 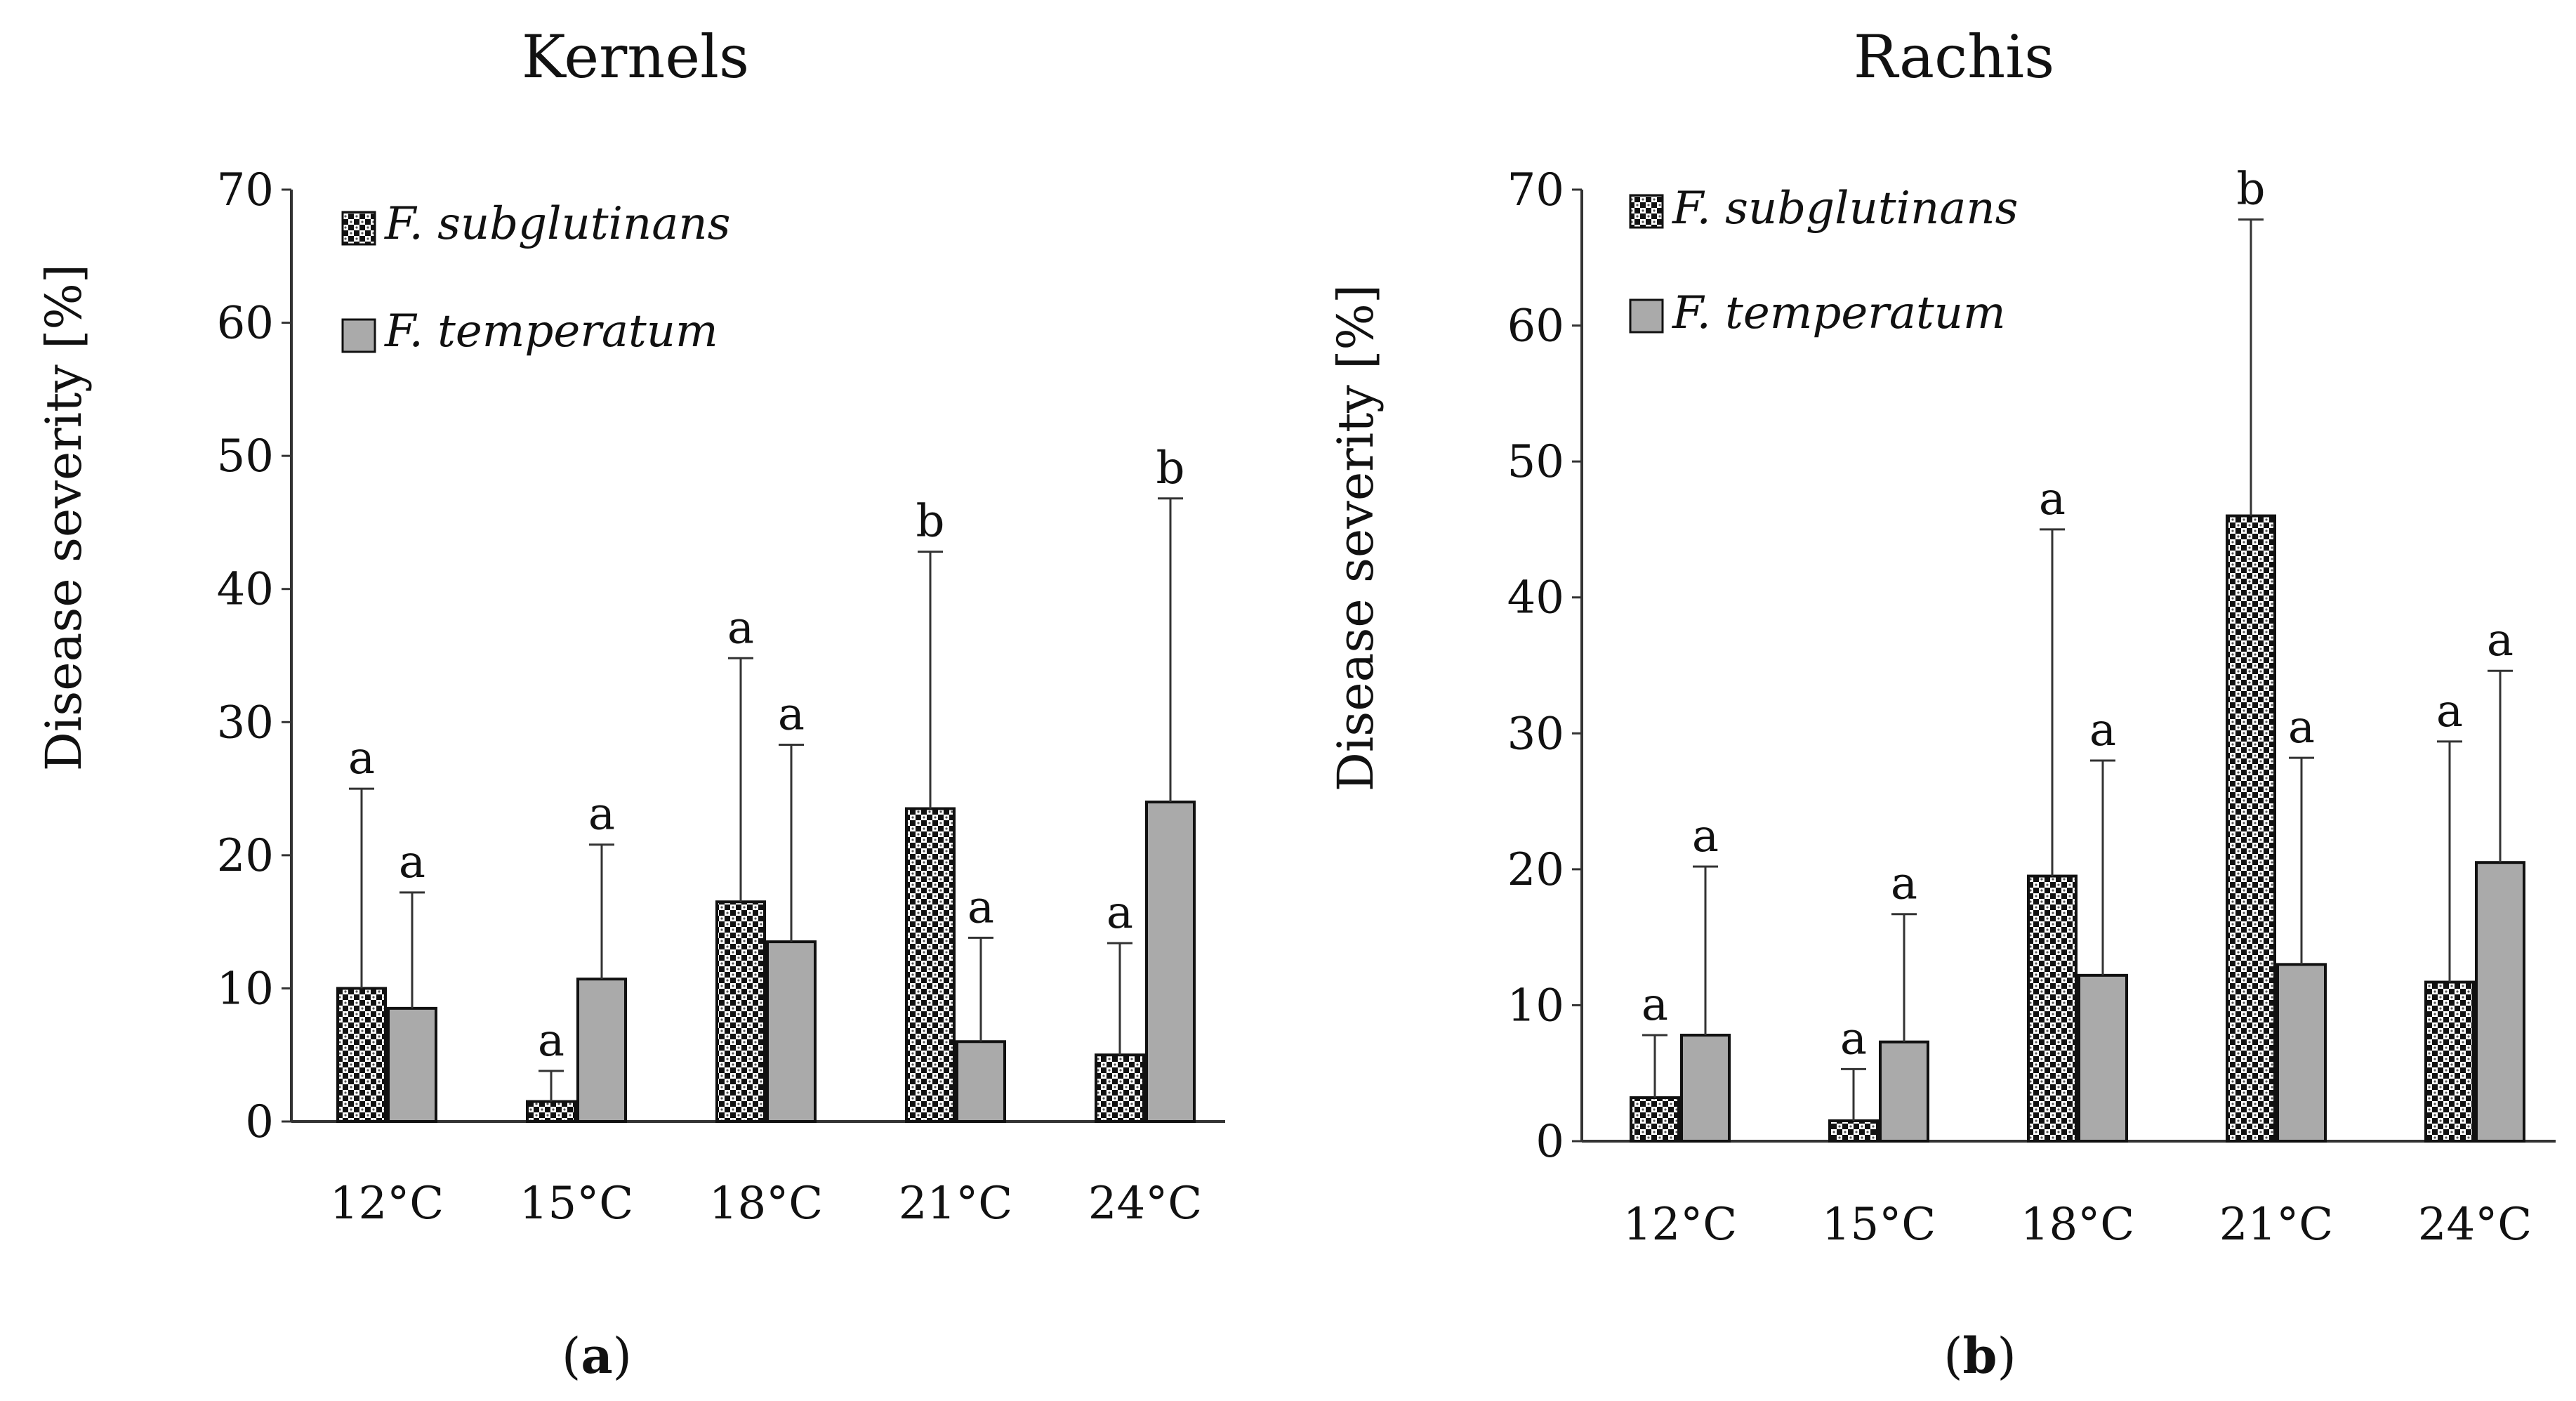 I want to click on panel-label: (a), so click(x=597, y=1356).